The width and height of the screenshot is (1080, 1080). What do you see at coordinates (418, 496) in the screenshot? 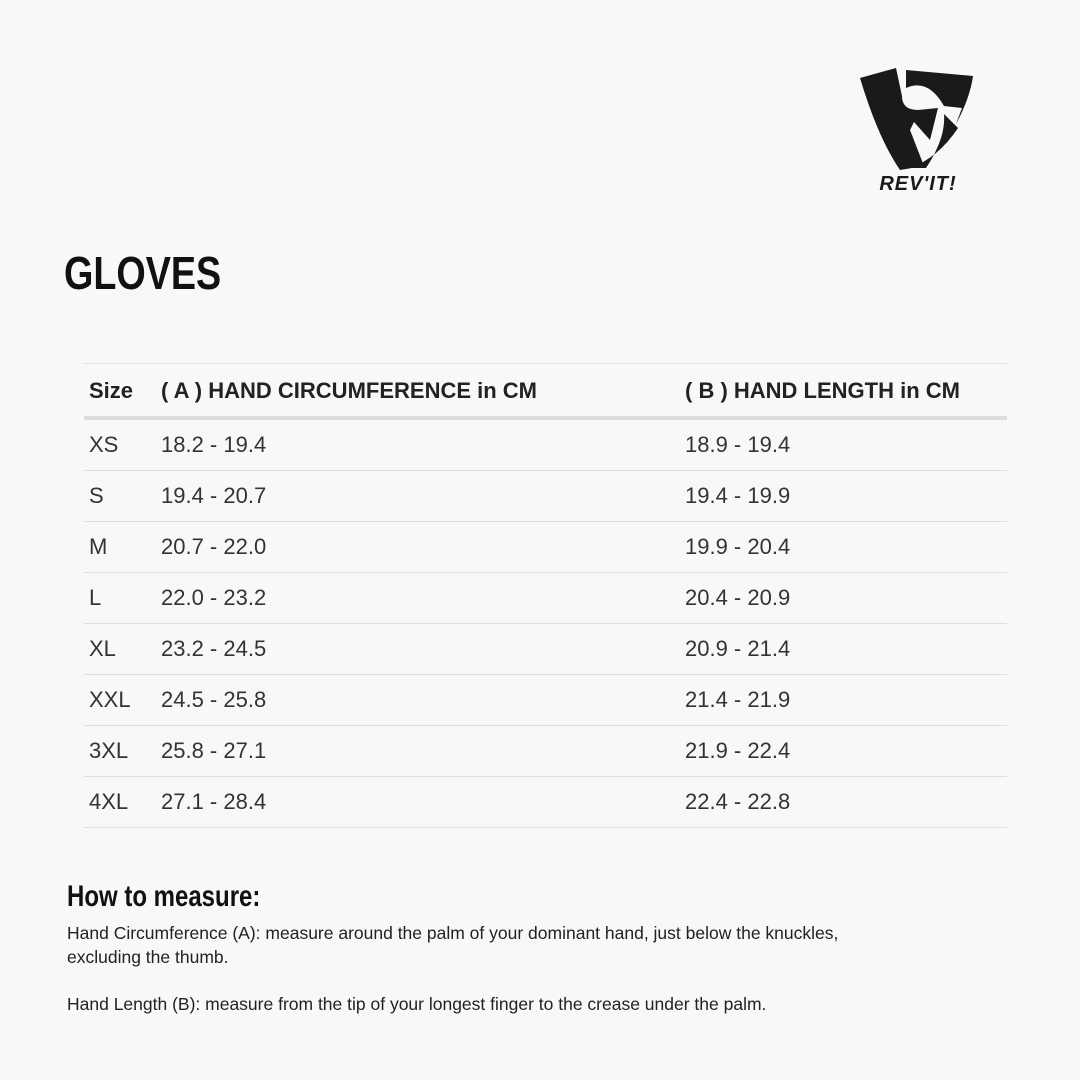
I see `cell-circumference: 19.4 - 20.7` at bounding box center [418, 496].